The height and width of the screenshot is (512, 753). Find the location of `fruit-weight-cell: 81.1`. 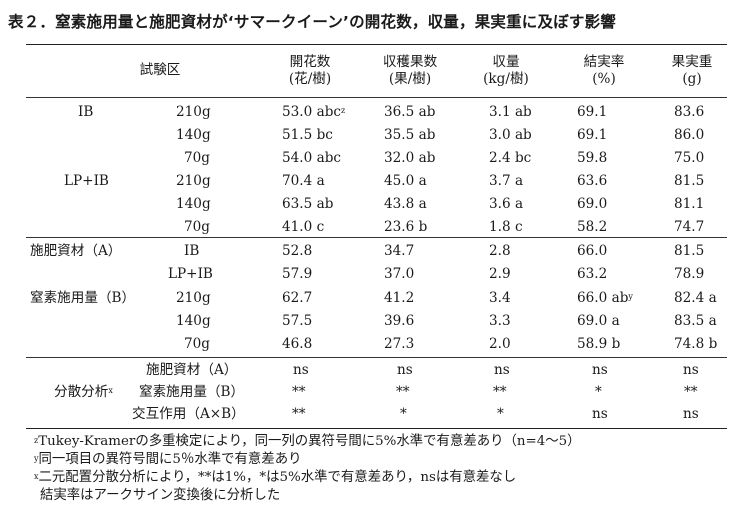

fruit-weight-cell: 81.1 is located at coordinates (689, 204).